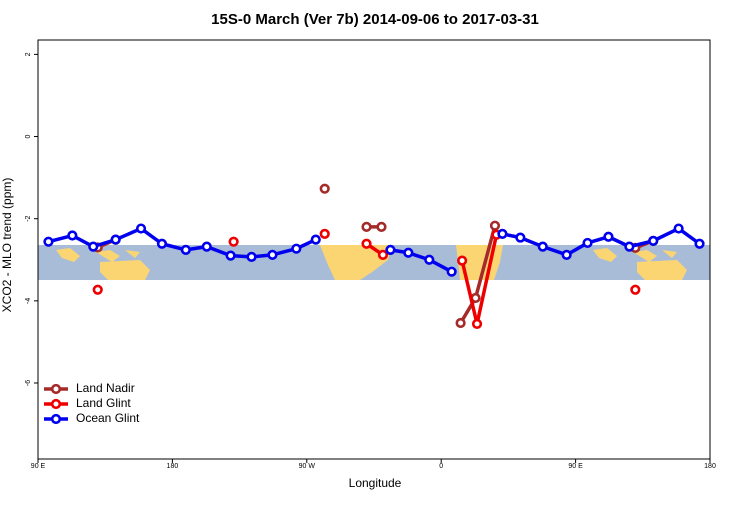  What do you see at coordinates (28, 54) in the screenshot?
I see `y-tick-label: 2` at bounding box center [28, 54].